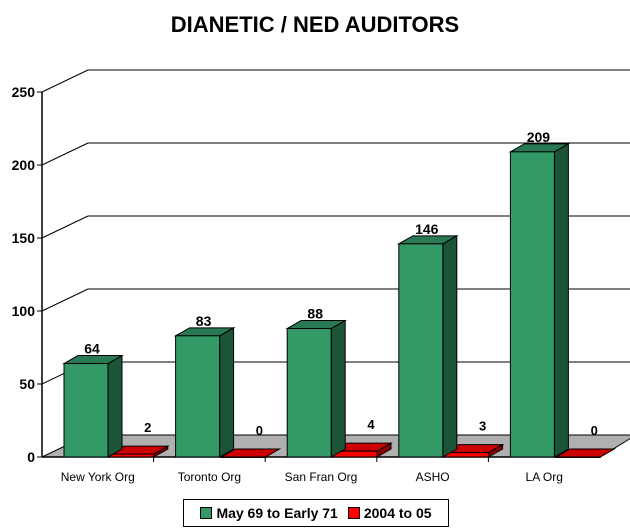 This screenshot has width=630, height=531. I want to click on legend-label-series-2: 2004 to 05, so click(397, 513).